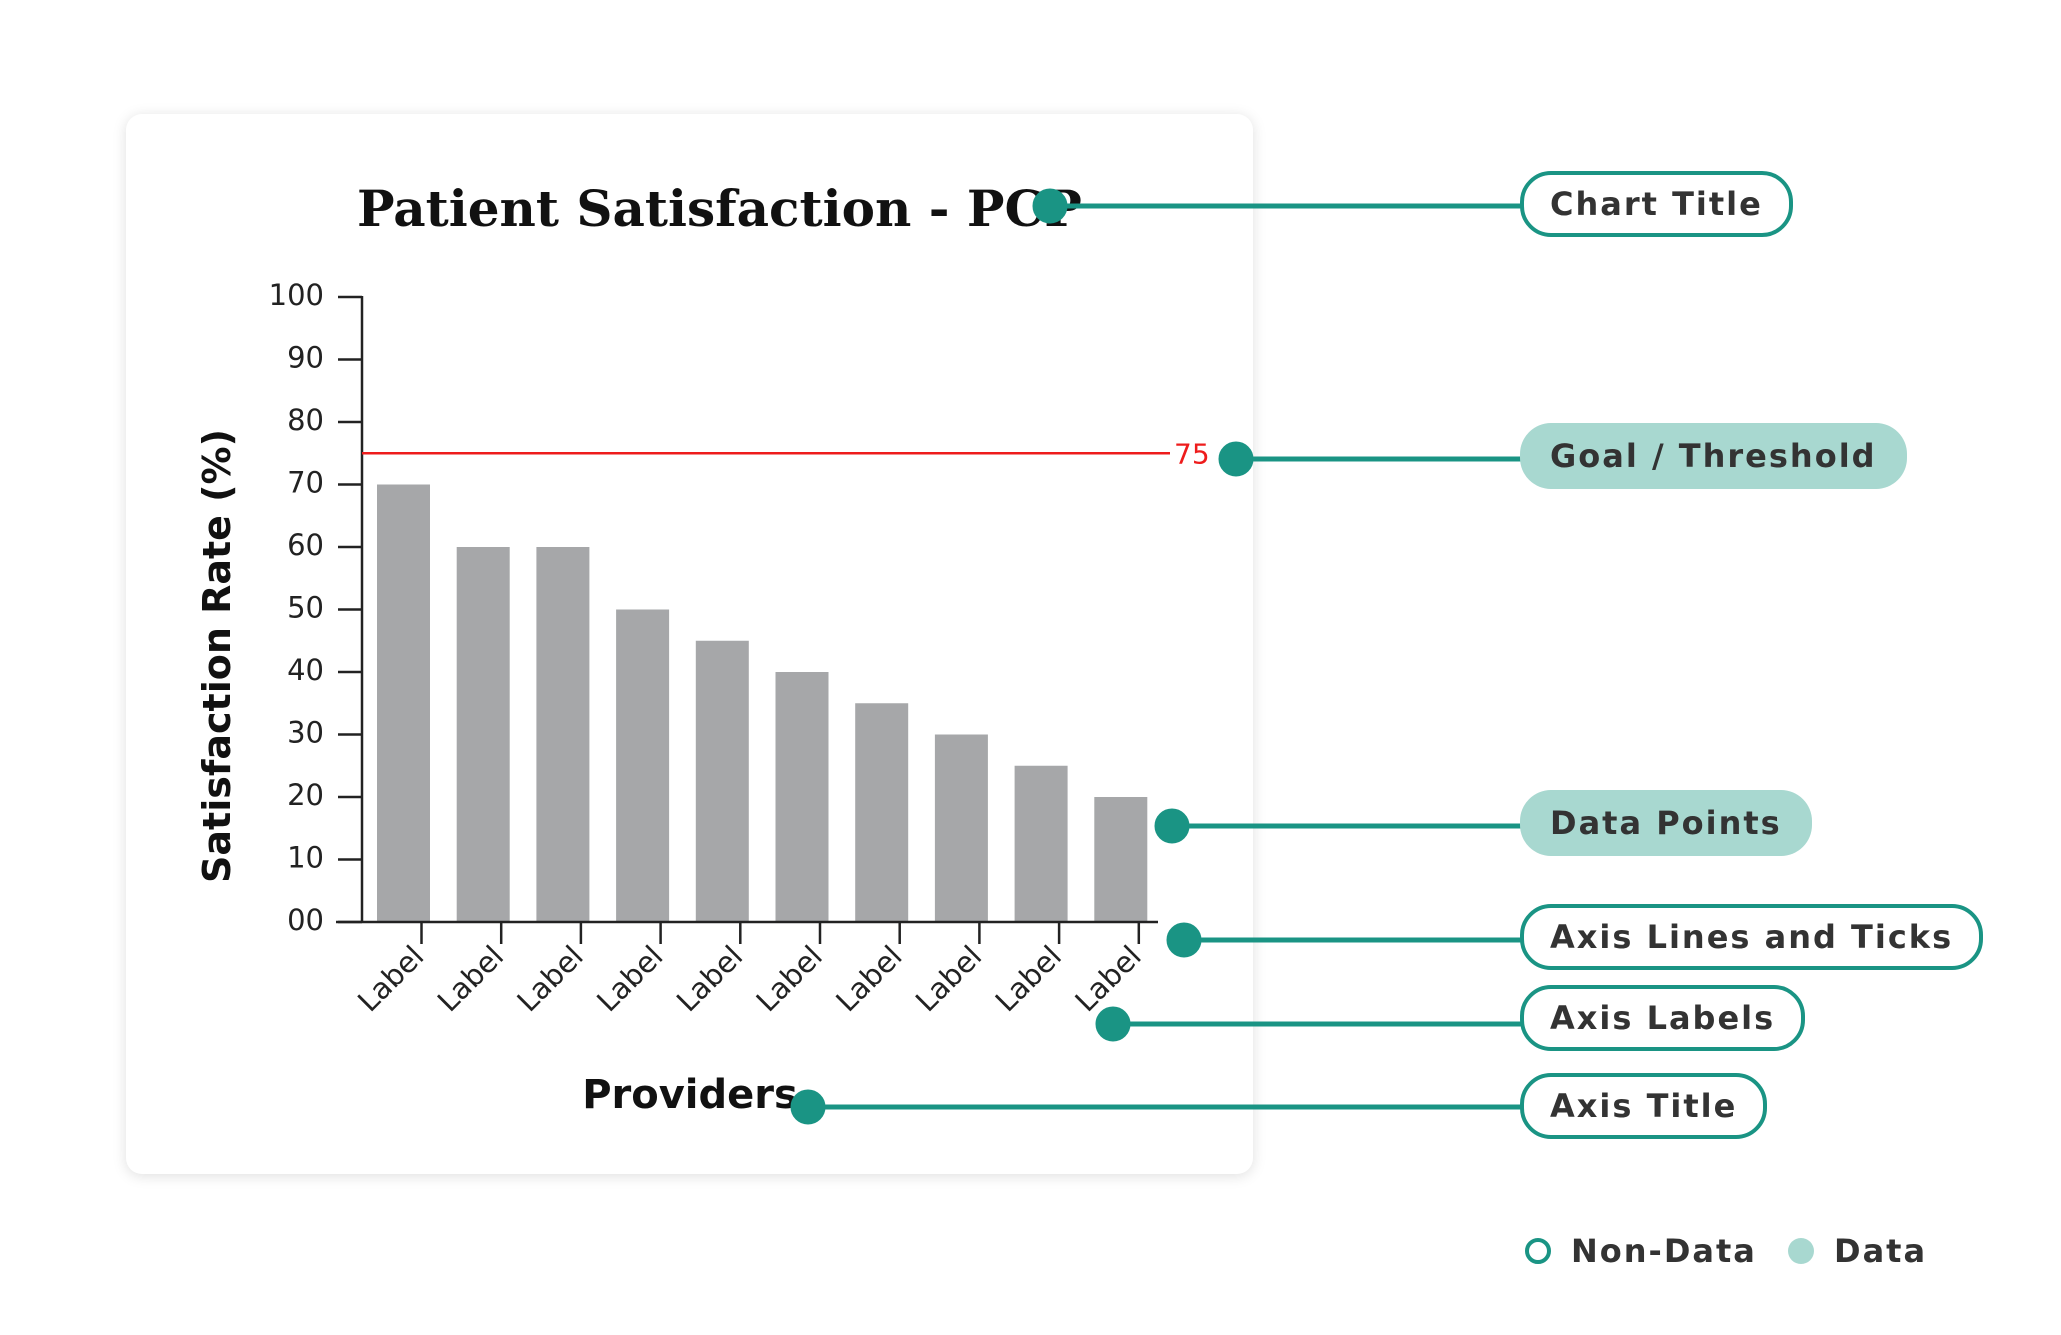 The height and width of the screenshot is (1335, 2061). I want to click on annotation-chart-title: Chart Title, so click(1656, 204).